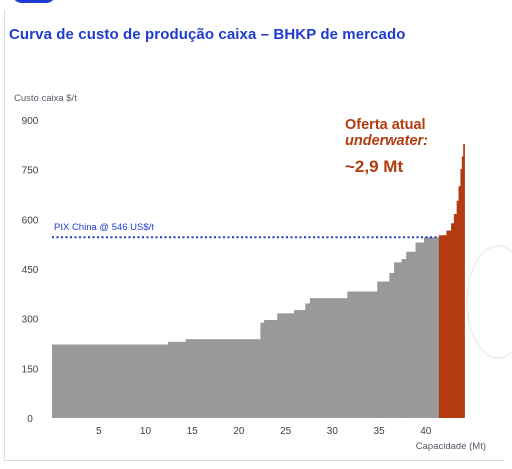  Describe the element at coordinates (146, 431) in the screenshot. I see `x-tick-label-1: 10` at that location.